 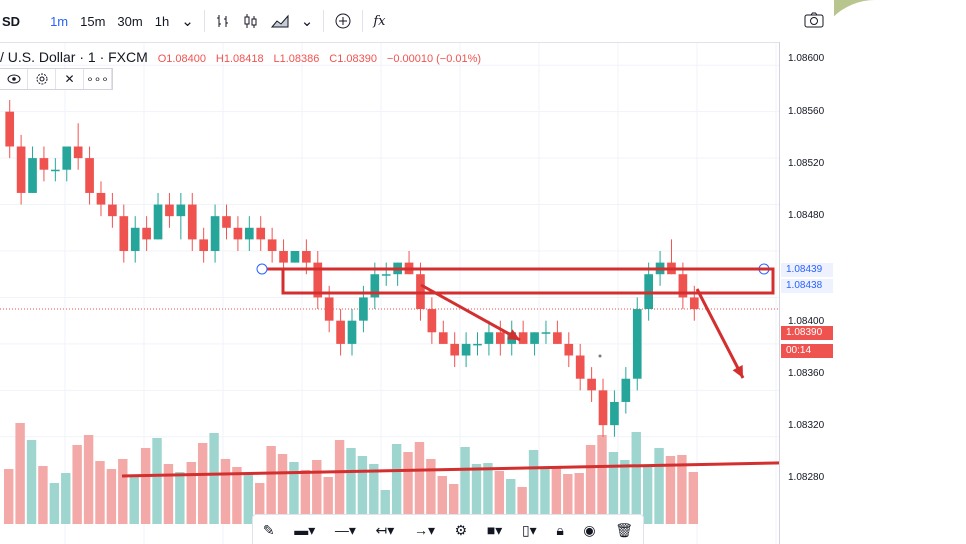 I want to click on more-icon: ∘∘∘, so click(x=98, y=79).